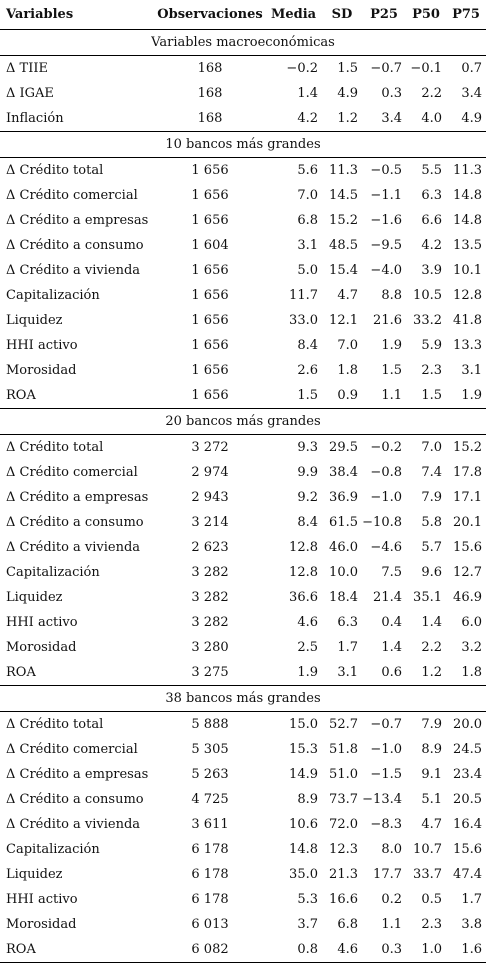 The height and width of the screenshot is (968, 486). Describe the element at coordinates (343, 497) in the screenshot. I see `sd-value: 36.9` at that location.